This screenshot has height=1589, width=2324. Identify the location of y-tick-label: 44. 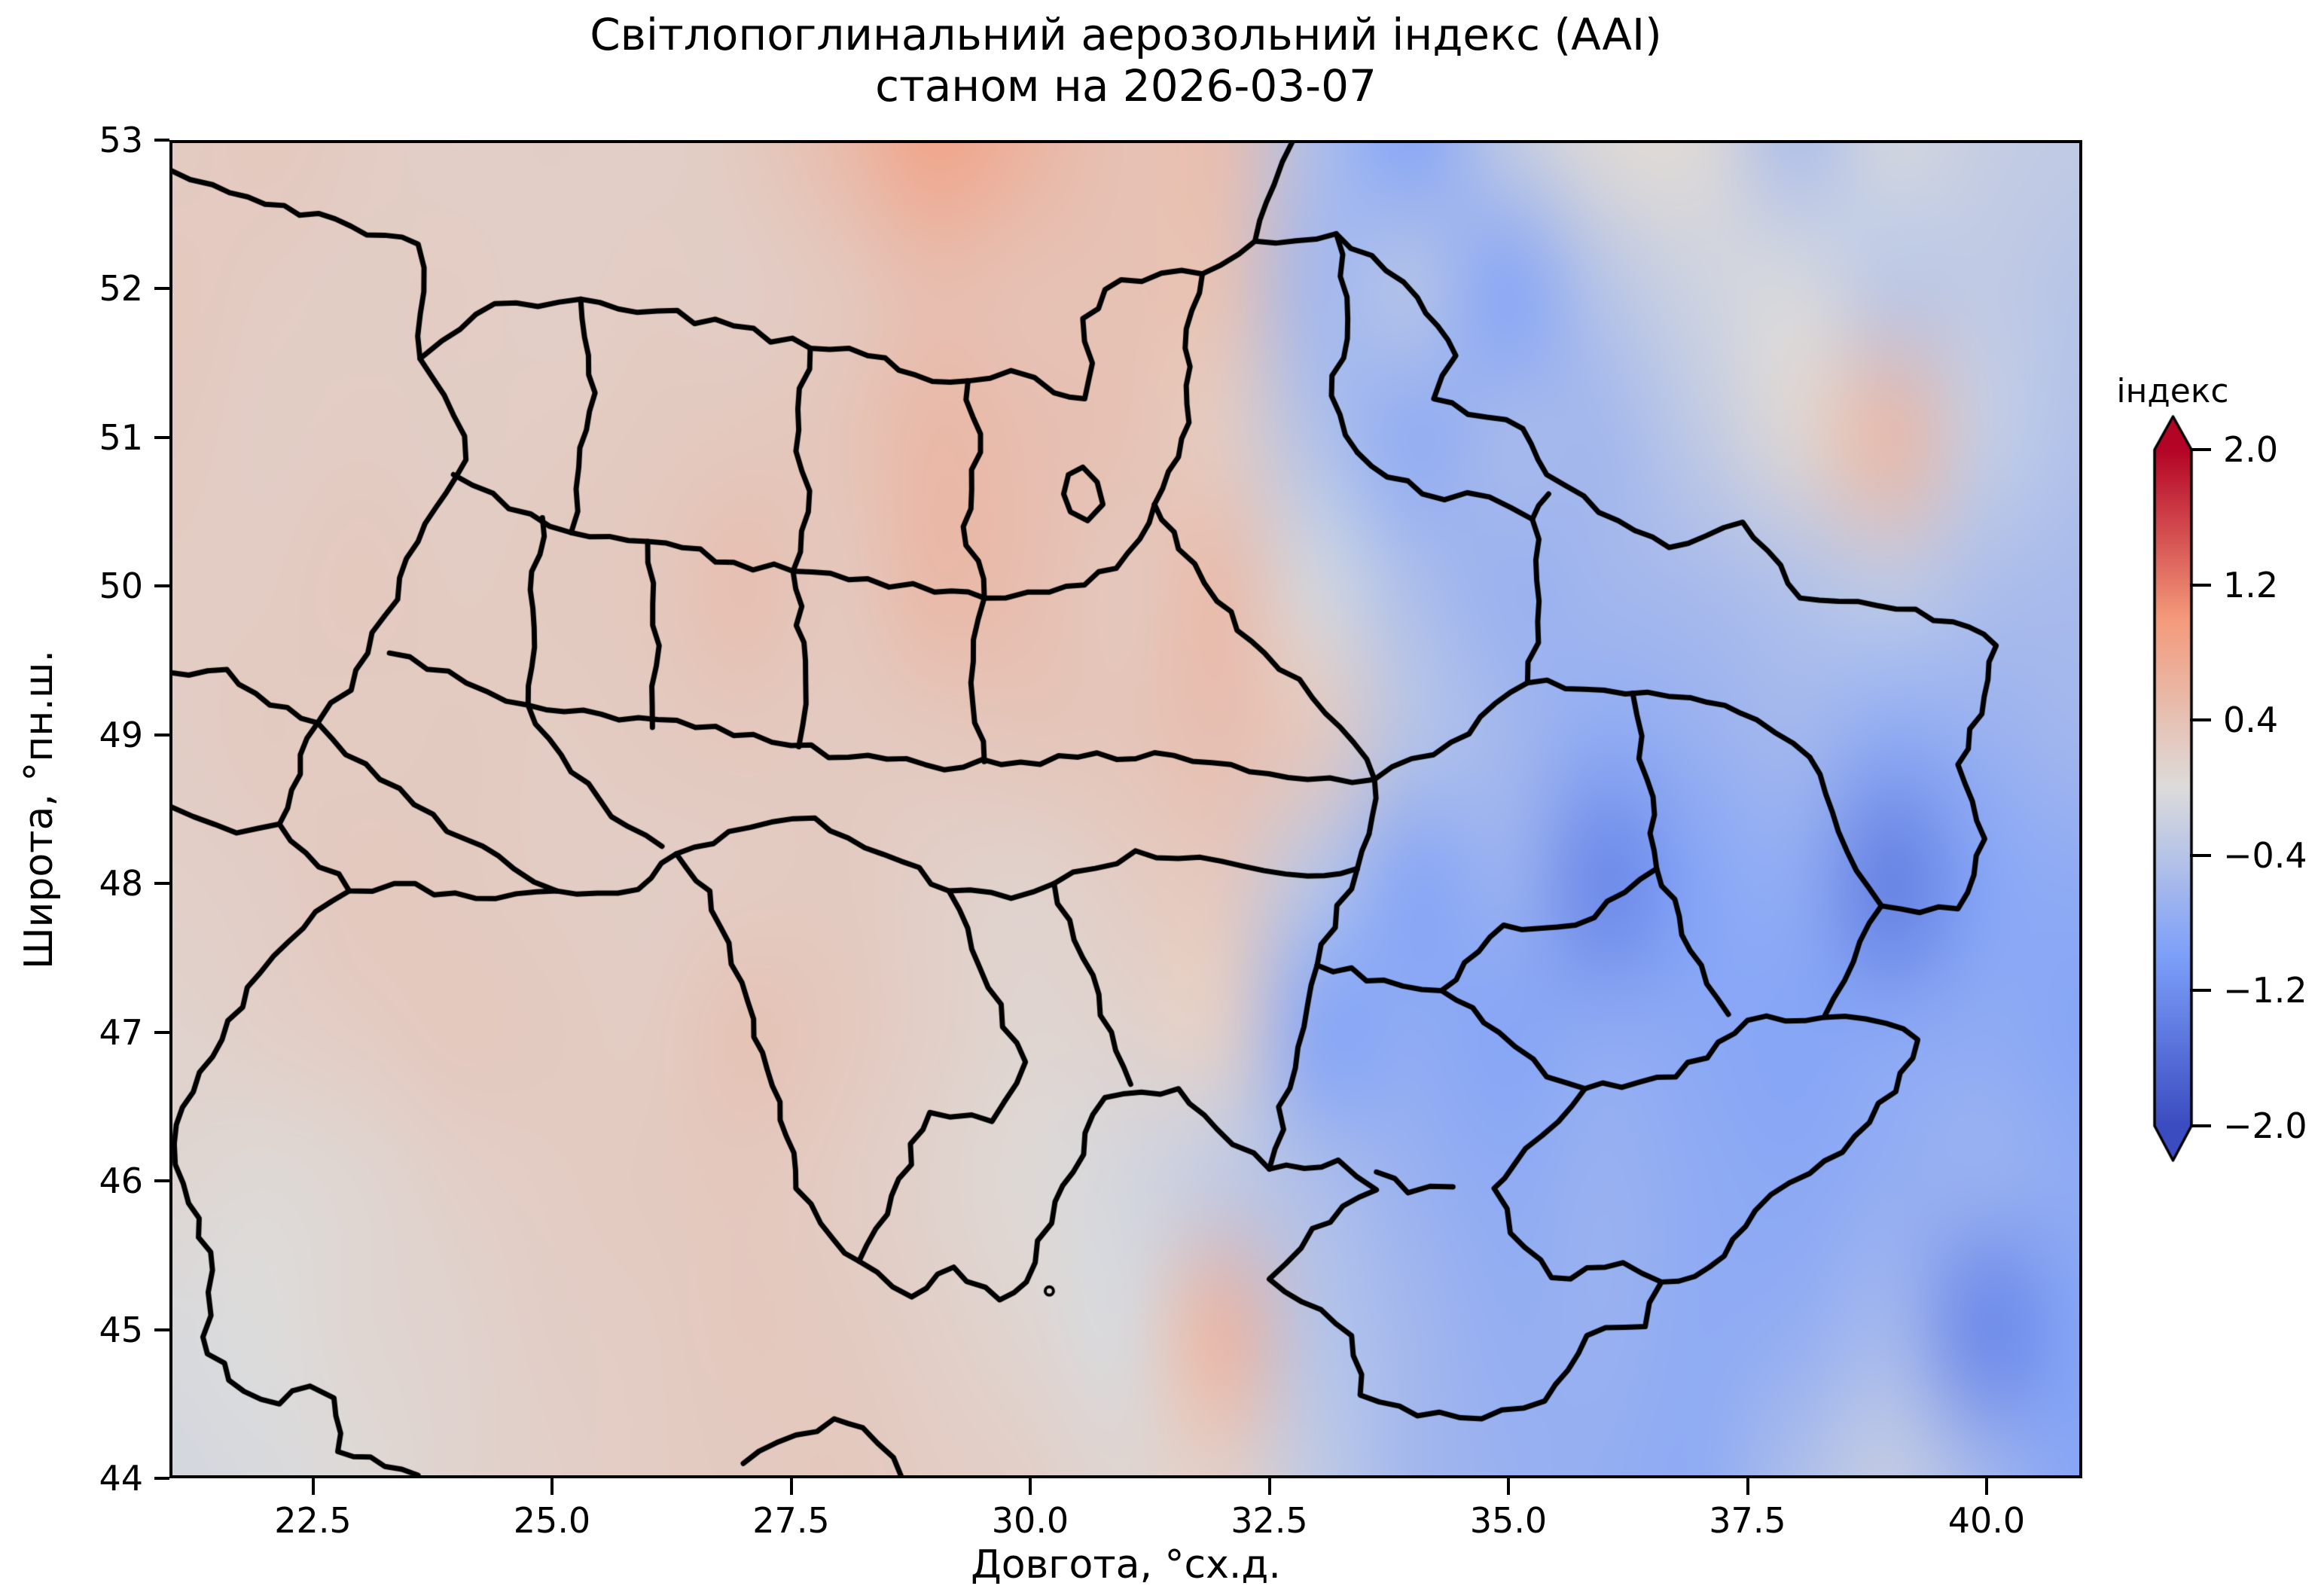
(121, 1478).